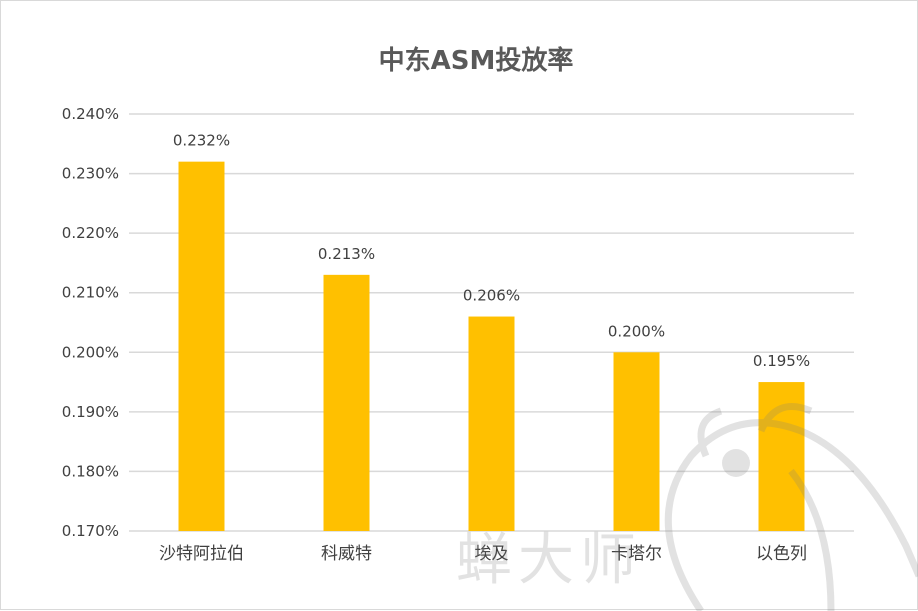 The width and height of the screenshot is (918, 611). I want to click on x-tick-label: 科威特, so click(346, 554).